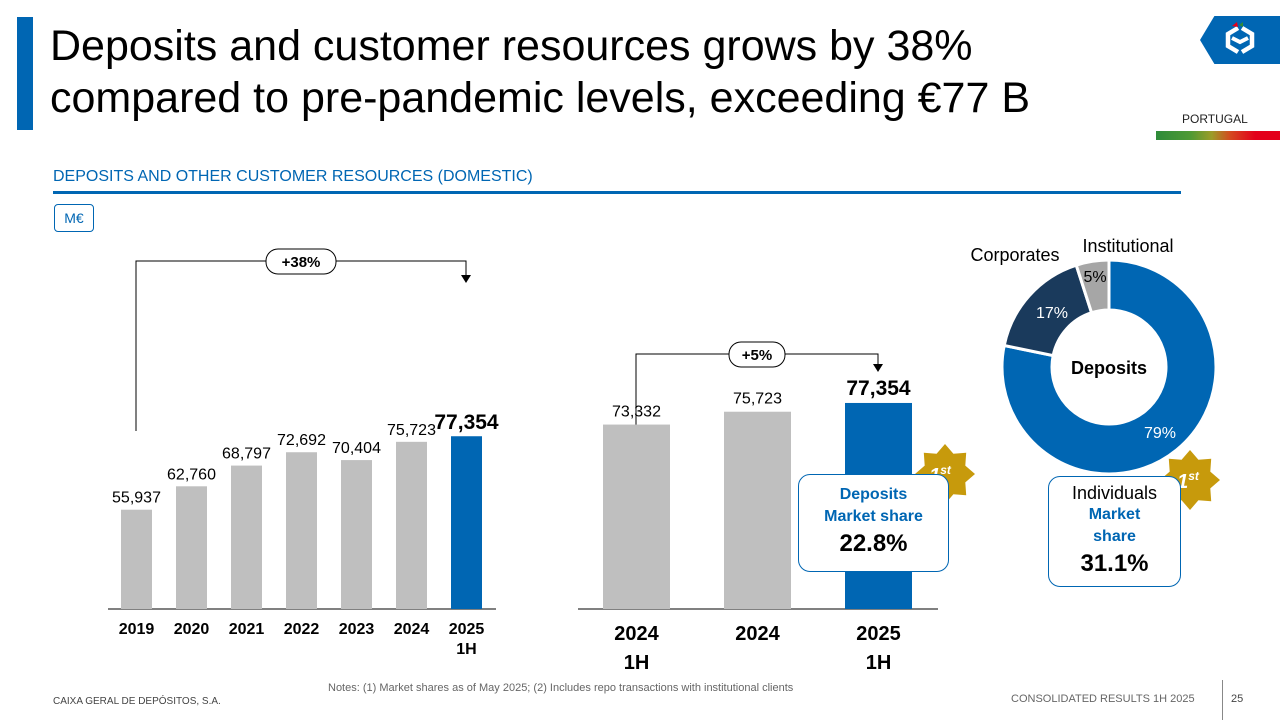 The width and height of the screenshot is (1280, 720). I want to click on individuals-market-share-callout: Individuals Market share 31.1%, so click(1114, 531).